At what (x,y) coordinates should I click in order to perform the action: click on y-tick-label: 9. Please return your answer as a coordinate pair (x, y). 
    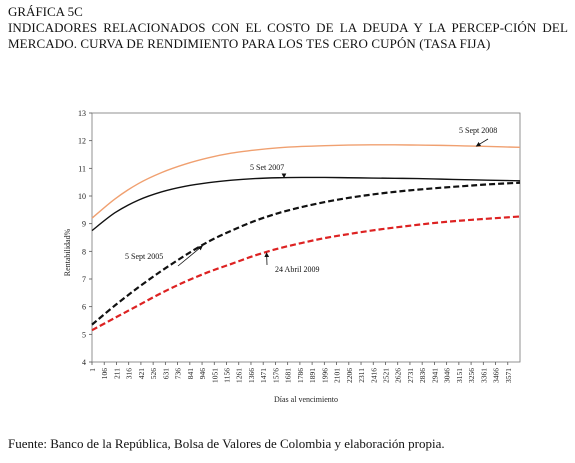
    Looking at the image, I should click on (84, 224).